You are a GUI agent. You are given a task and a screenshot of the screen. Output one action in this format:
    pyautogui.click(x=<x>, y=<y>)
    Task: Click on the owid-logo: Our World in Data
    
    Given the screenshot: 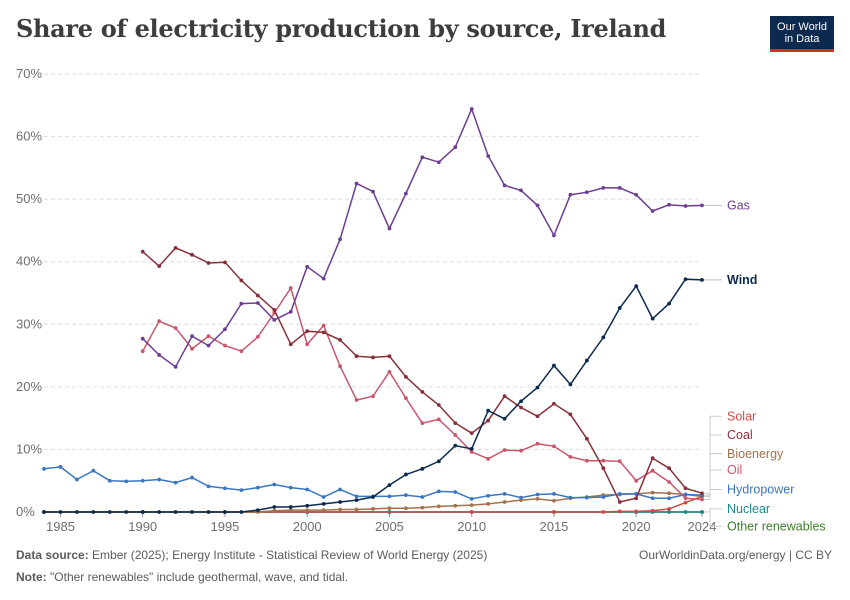 What is the action you would take?
    pyautogui.click(x=802, y=34)
    